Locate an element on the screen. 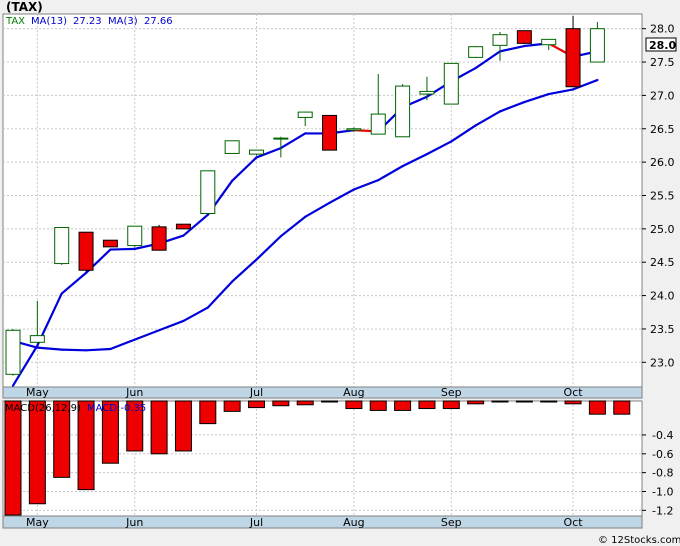 This screenshot has height=546, width=680. last-price-label: 28.0 is located at coordinates (662, 45).